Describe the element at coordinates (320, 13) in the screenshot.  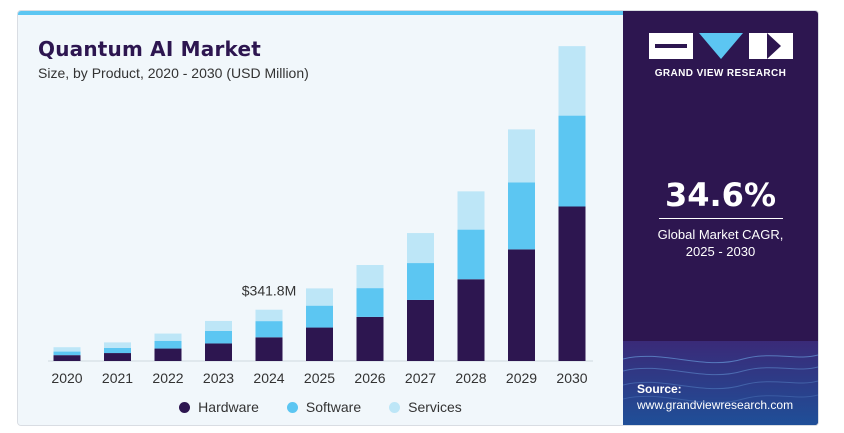
I see `accent-bar` at that location.